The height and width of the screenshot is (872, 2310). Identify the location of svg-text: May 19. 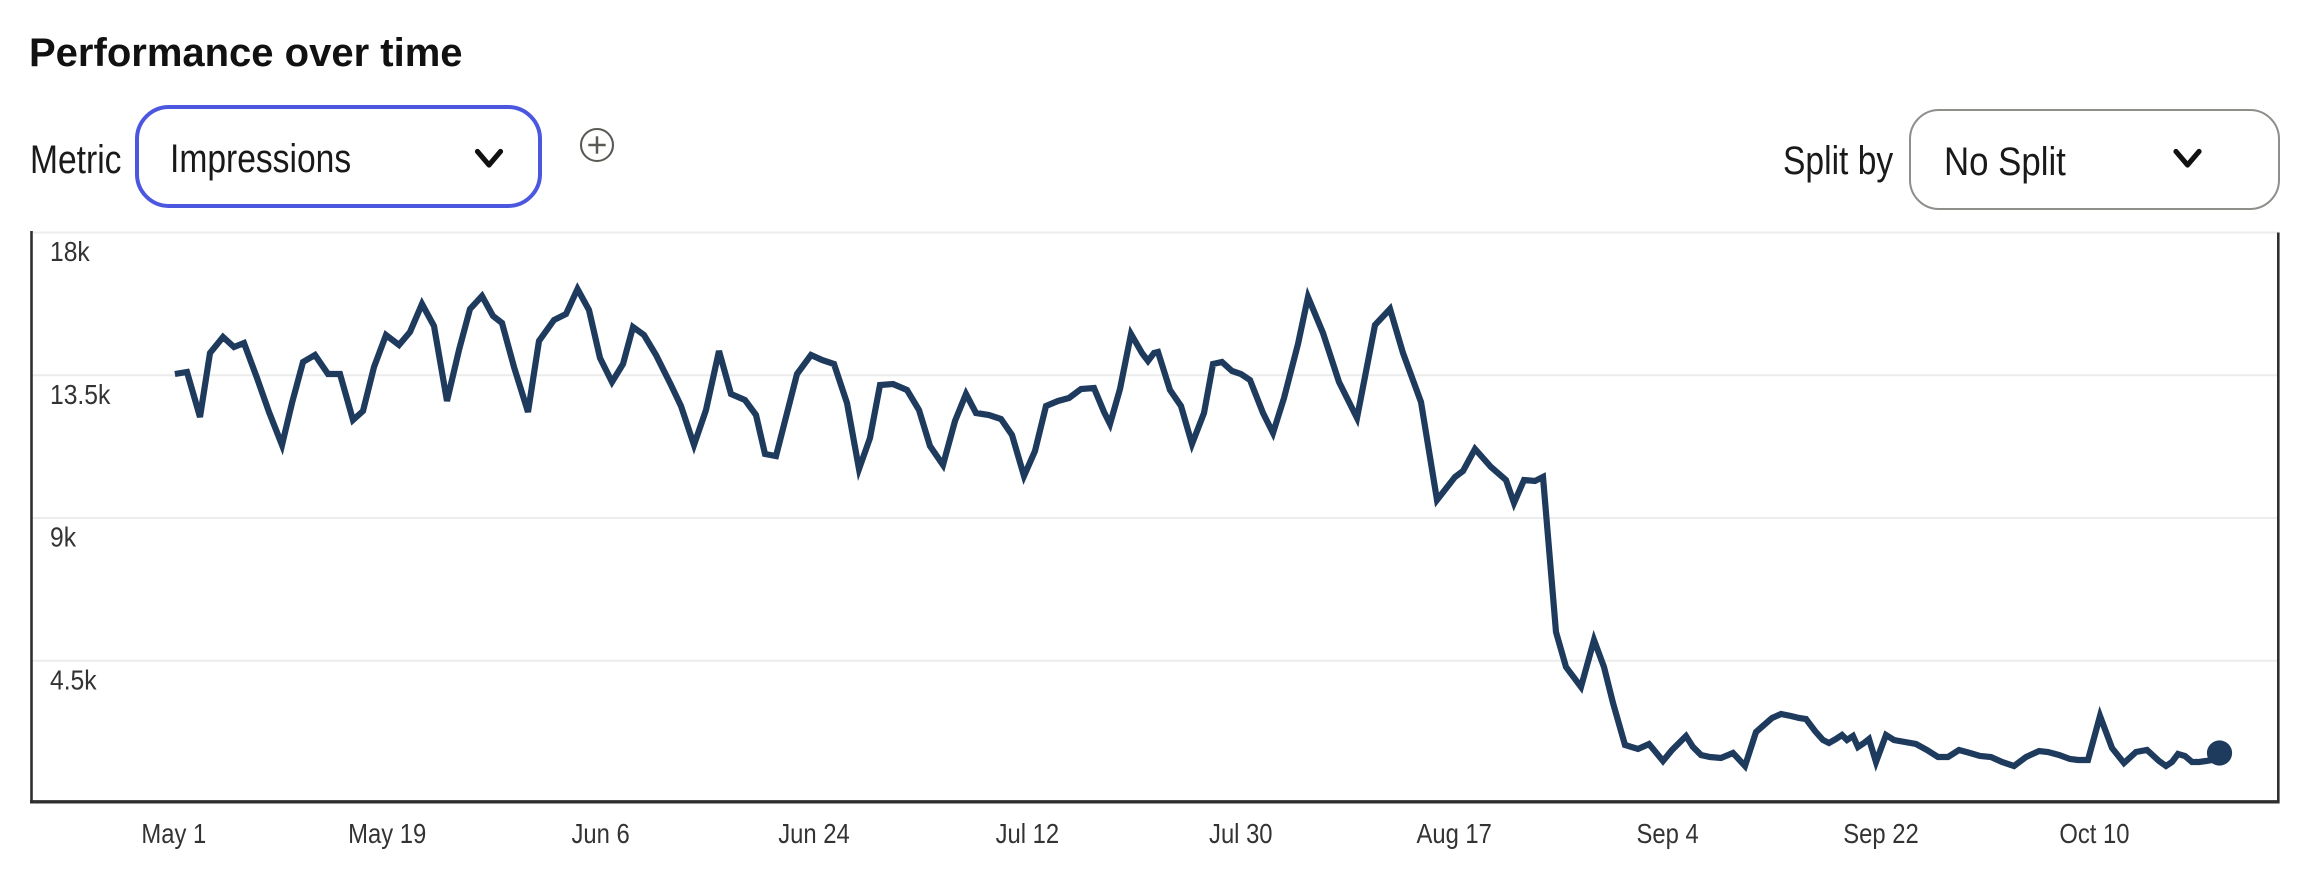
(387, 833).